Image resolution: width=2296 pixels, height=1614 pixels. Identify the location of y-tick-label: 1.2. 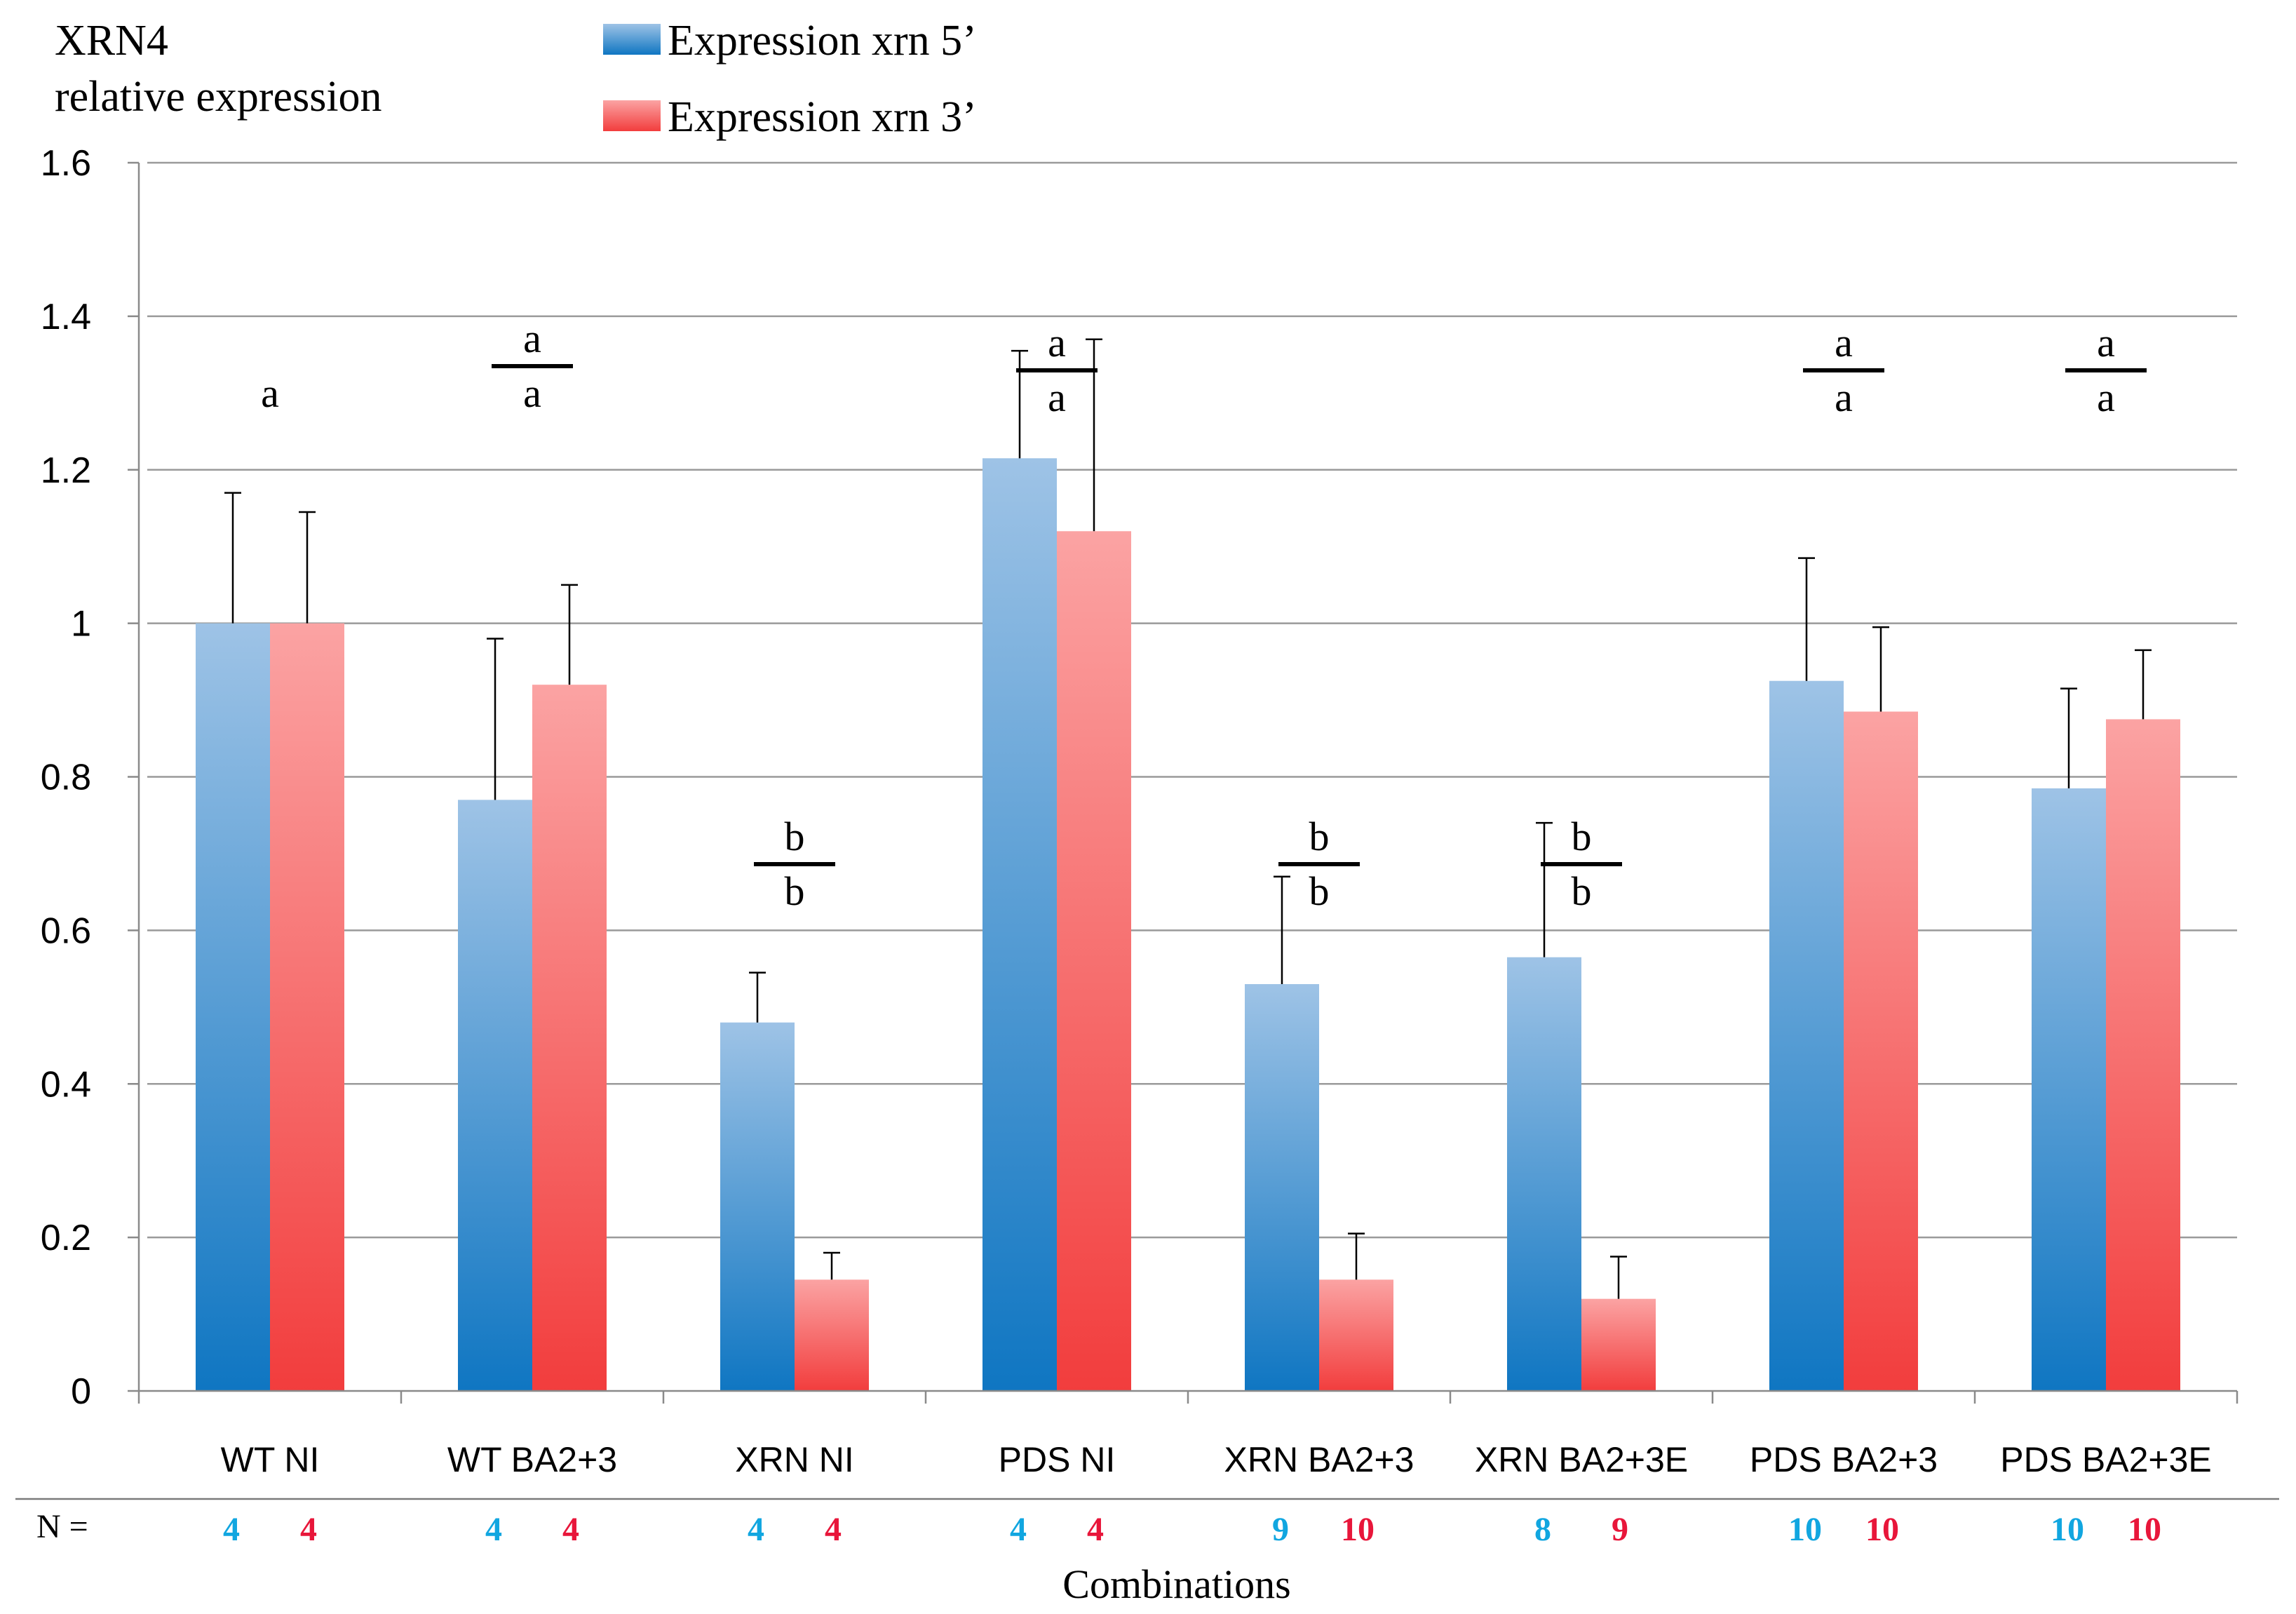
(66, 470).